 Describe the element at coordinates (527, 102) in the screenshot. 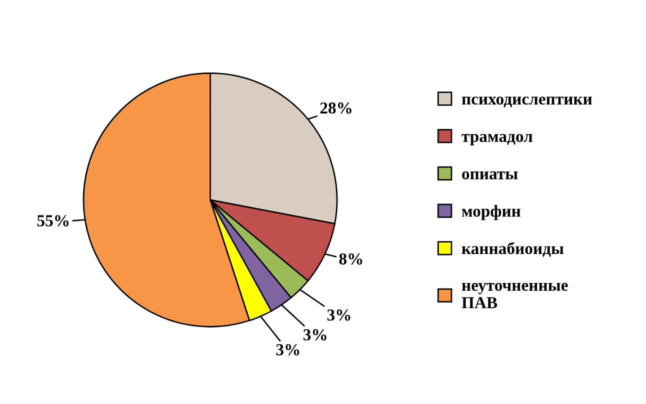

I see `legend-label: психодислептики` at that location.